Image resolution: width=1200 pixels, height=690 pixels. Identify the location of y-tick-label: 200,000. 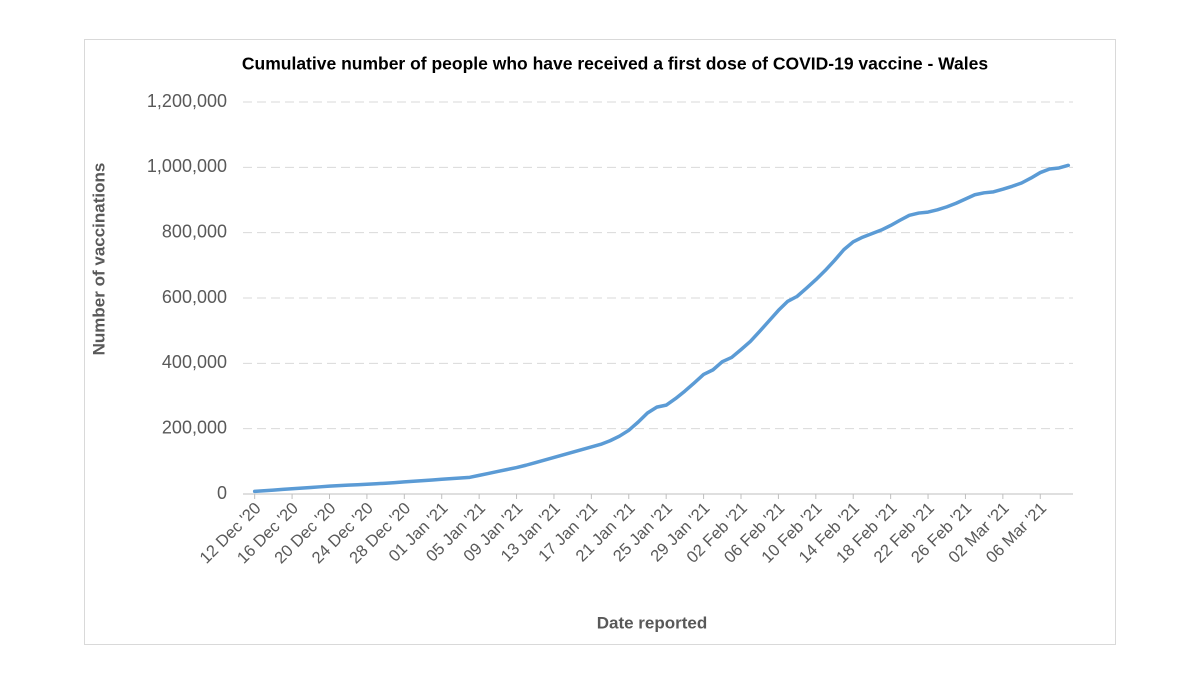
(194, 427).